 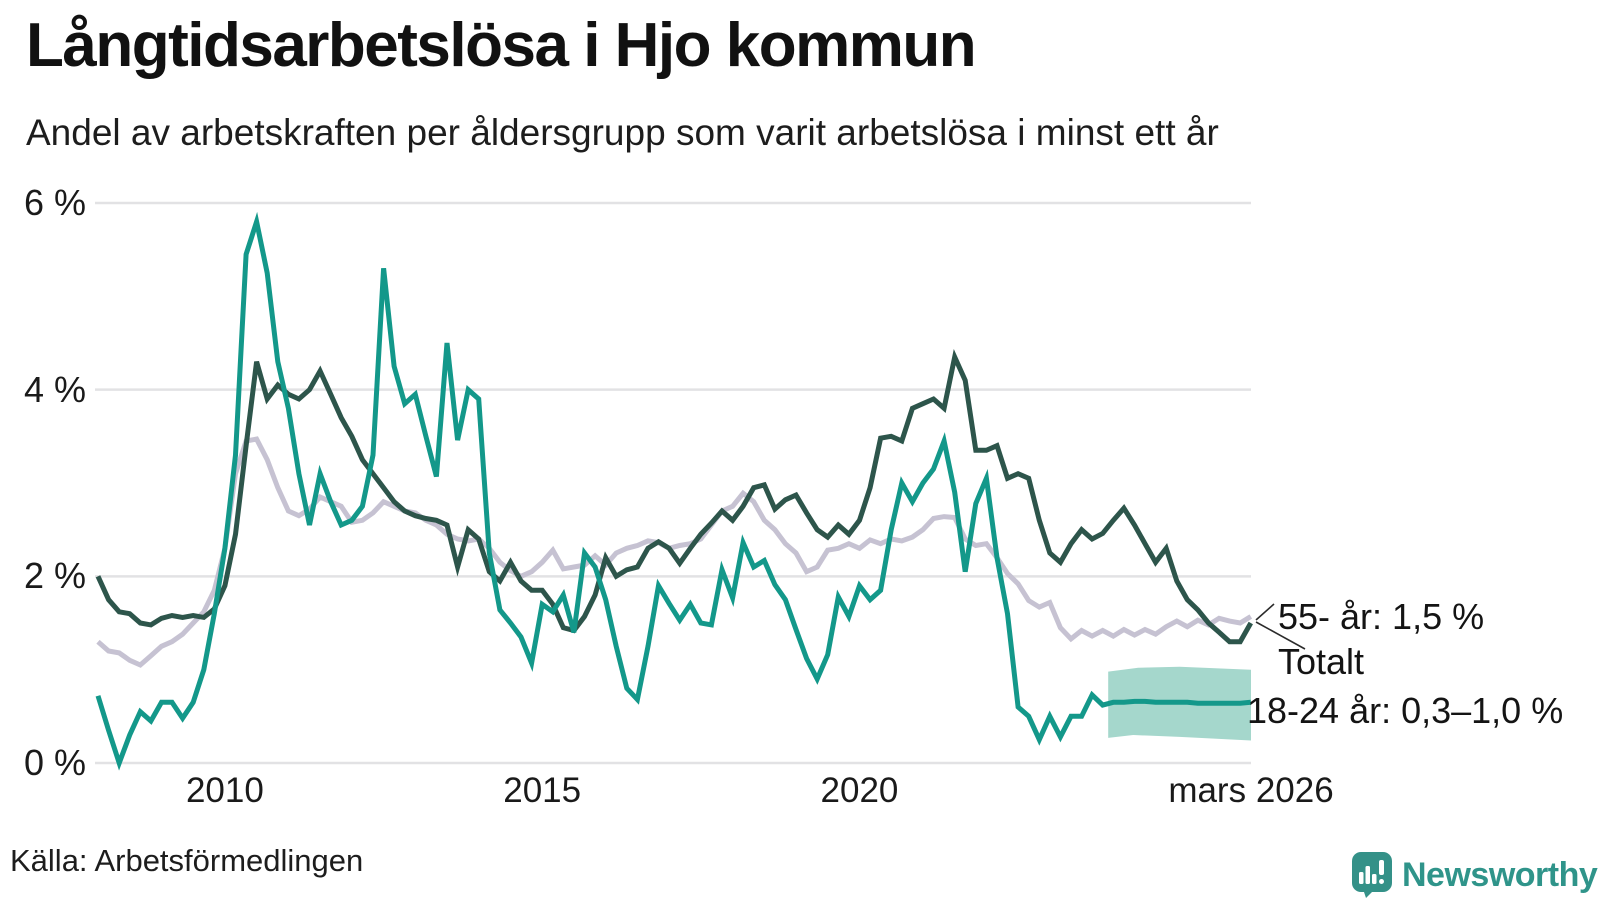 What do you see at coordinates (54, 576) in the screenshot?
I see `y-tick-2: 2 %` at bounding box center [54, 576].